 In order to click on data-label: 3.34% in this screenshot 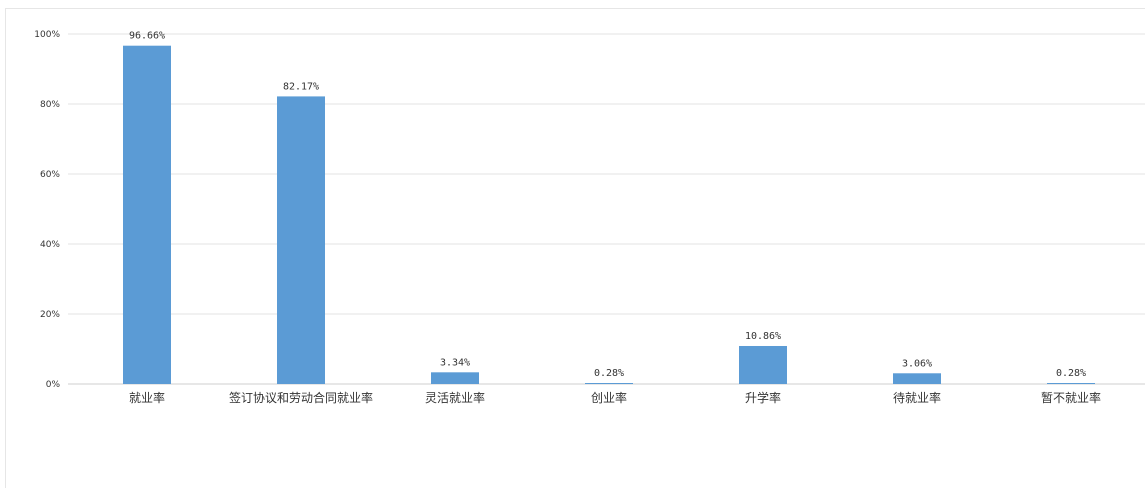, I will do `click(455, 362)`.